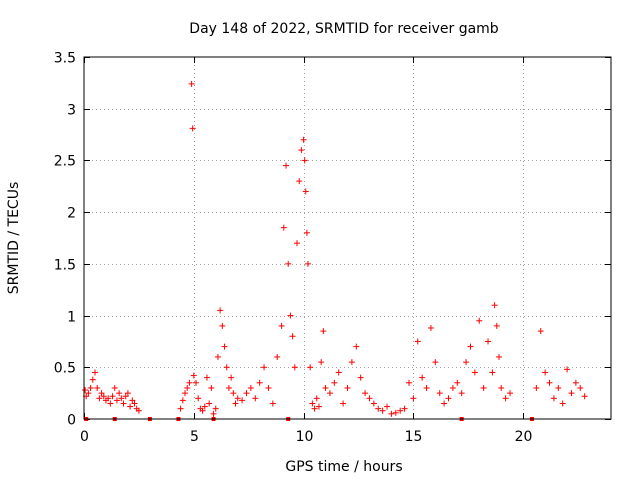  I want to click on y-axis-label: SRMTID / TECUs, so click(14, 238).